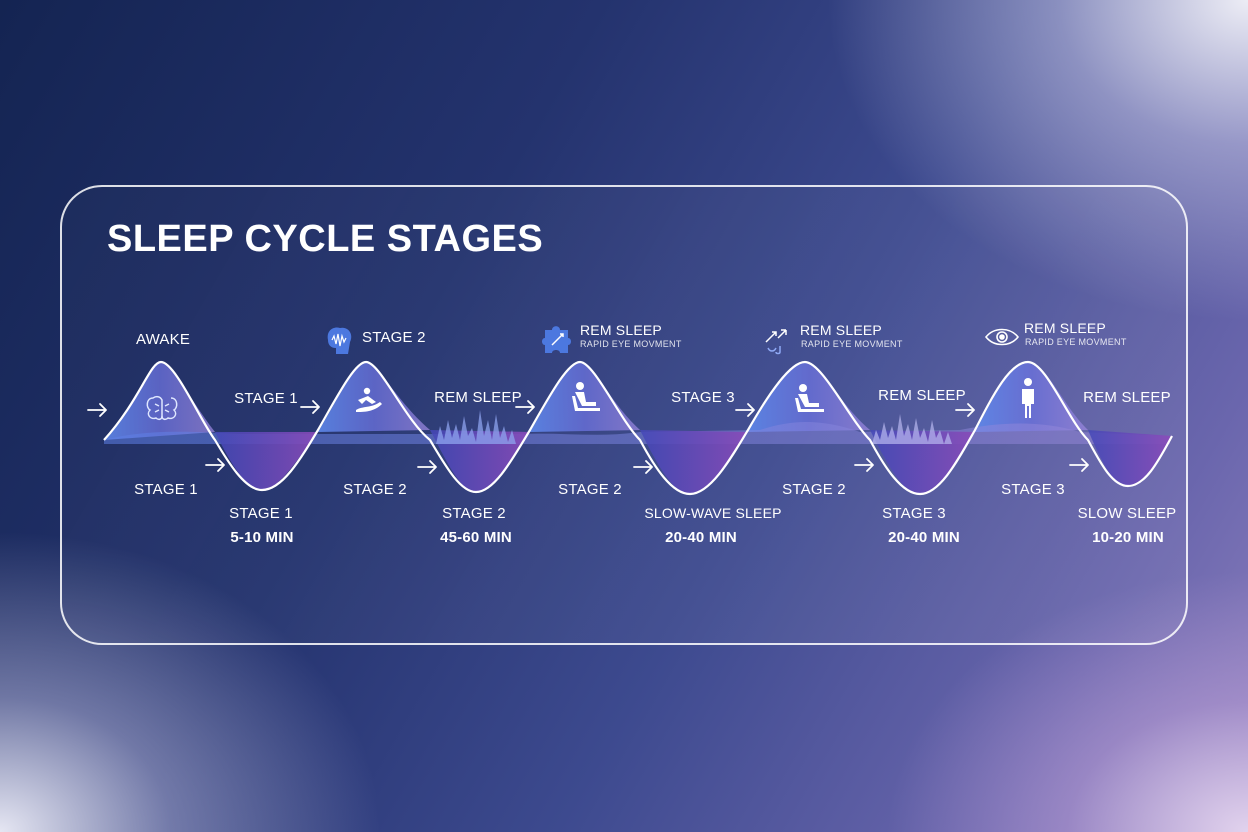 The image size is (1248, 832). Describe the element at coordinates (166, 489) in the screenshot. I see `lower-label: STAGE 1` at that location.